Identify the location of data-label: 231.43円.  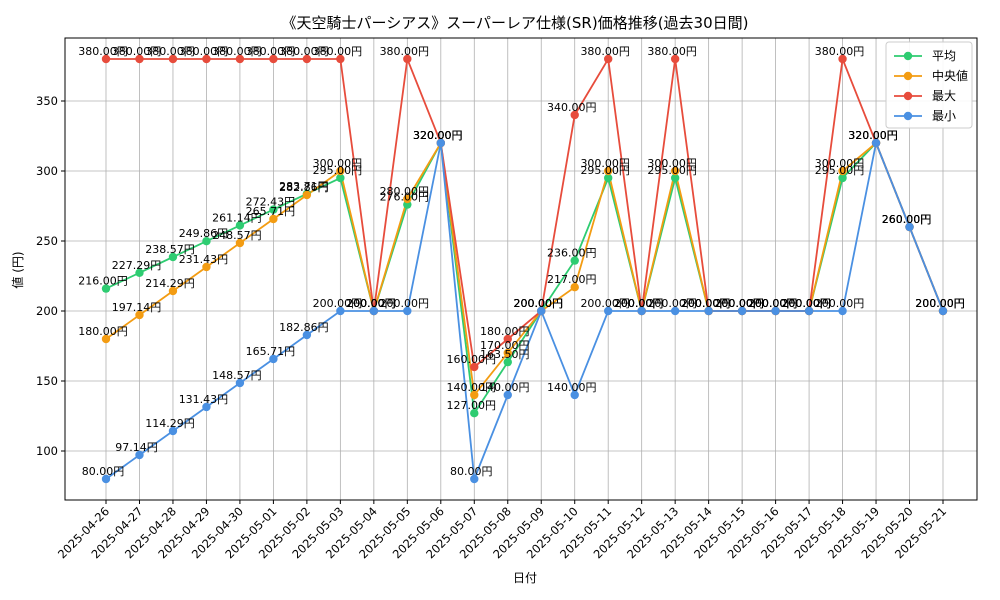
(204, 259).